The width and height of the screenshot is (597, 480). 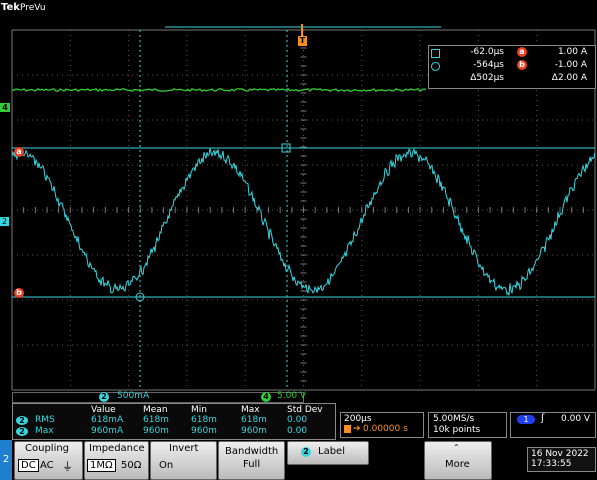 I want to click on trigger-level: 0.00 V, so click(x=576, y=419).